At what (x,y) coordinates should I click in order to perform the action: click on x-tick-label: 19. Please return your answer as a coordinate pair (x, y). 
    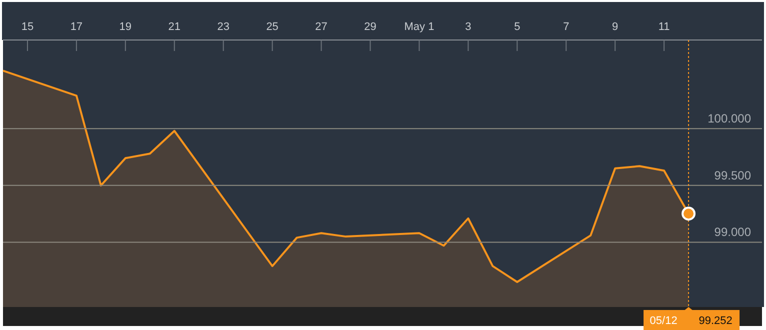
    Looking at the image, I should click on (125, 27).